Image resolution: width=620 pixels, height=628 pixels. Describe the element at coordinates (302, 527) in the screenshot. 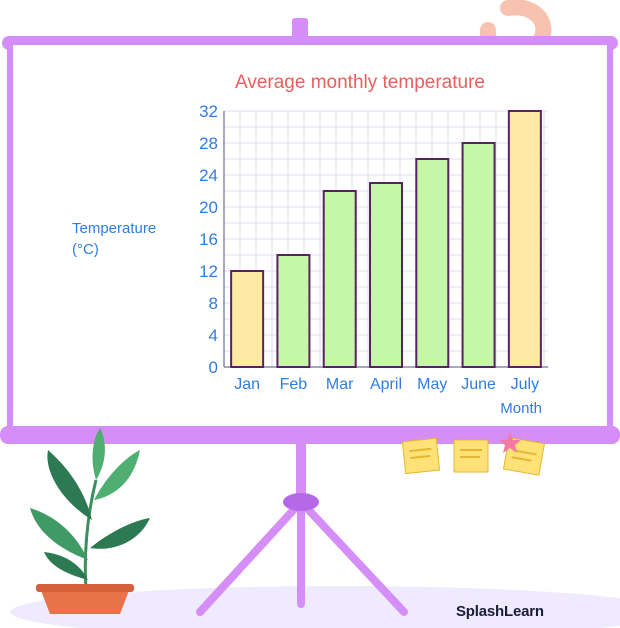

I see `tripod-stand` at that location.